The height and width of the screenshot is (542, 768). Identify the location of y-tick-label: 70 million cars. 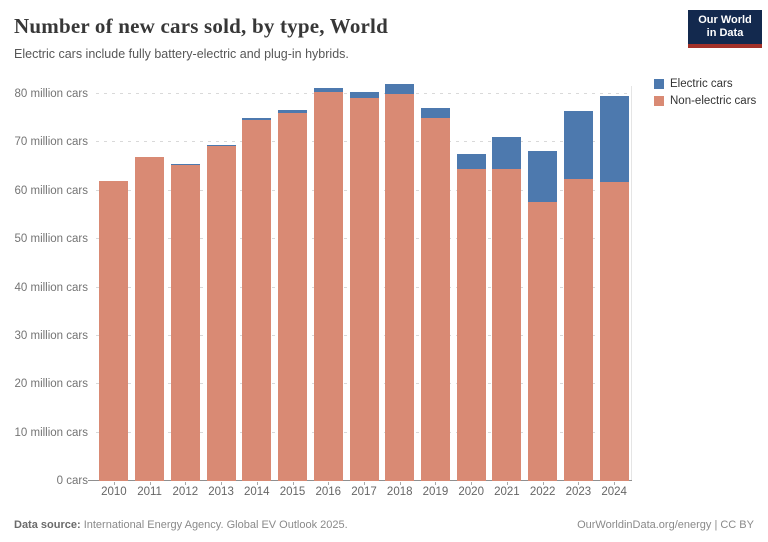
(51, 142).